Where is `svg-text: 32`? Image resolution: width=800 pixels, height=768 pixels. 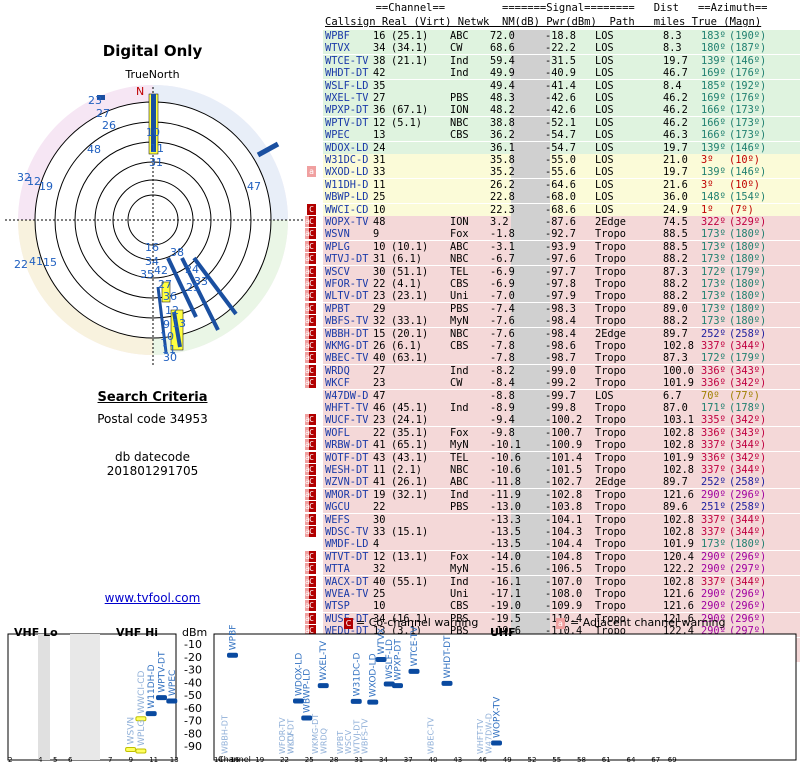 svg-text: 32 is located at coordinates (24, 177).